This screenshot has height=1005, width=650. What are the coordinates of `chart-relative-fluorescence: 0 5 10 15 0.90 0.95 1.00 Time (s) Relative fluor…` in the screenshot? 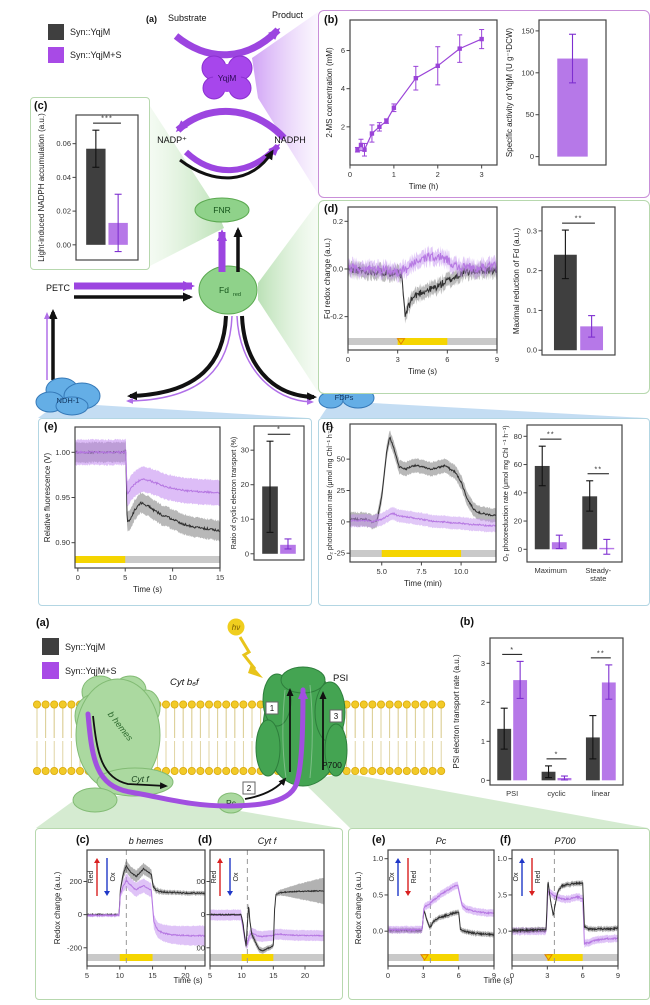 It's located at (133, 510).